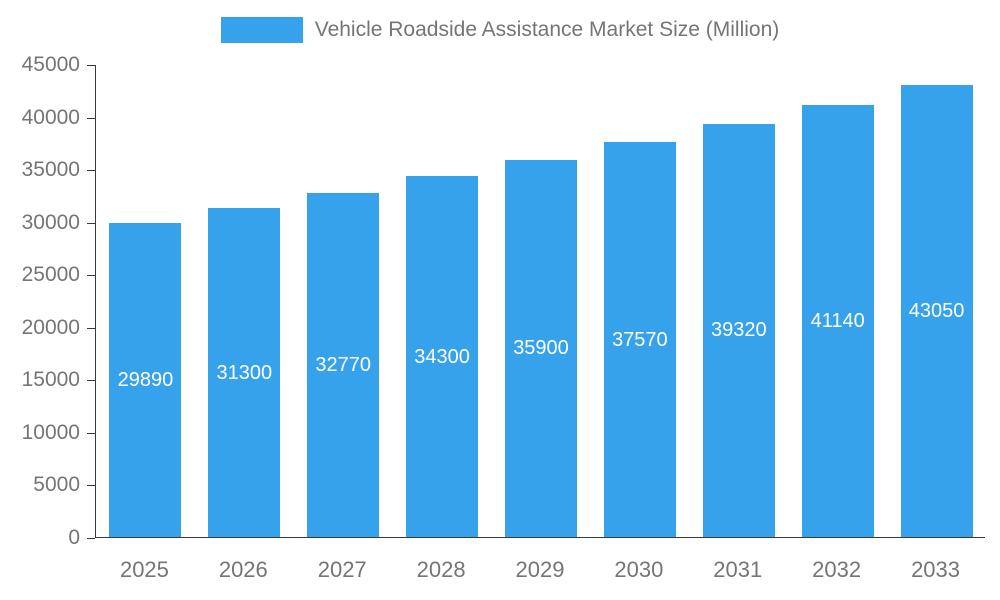 The height and width of the screenshot is (600, 1000). I want to click on bar-value-label: 31300, so click(244, 372).